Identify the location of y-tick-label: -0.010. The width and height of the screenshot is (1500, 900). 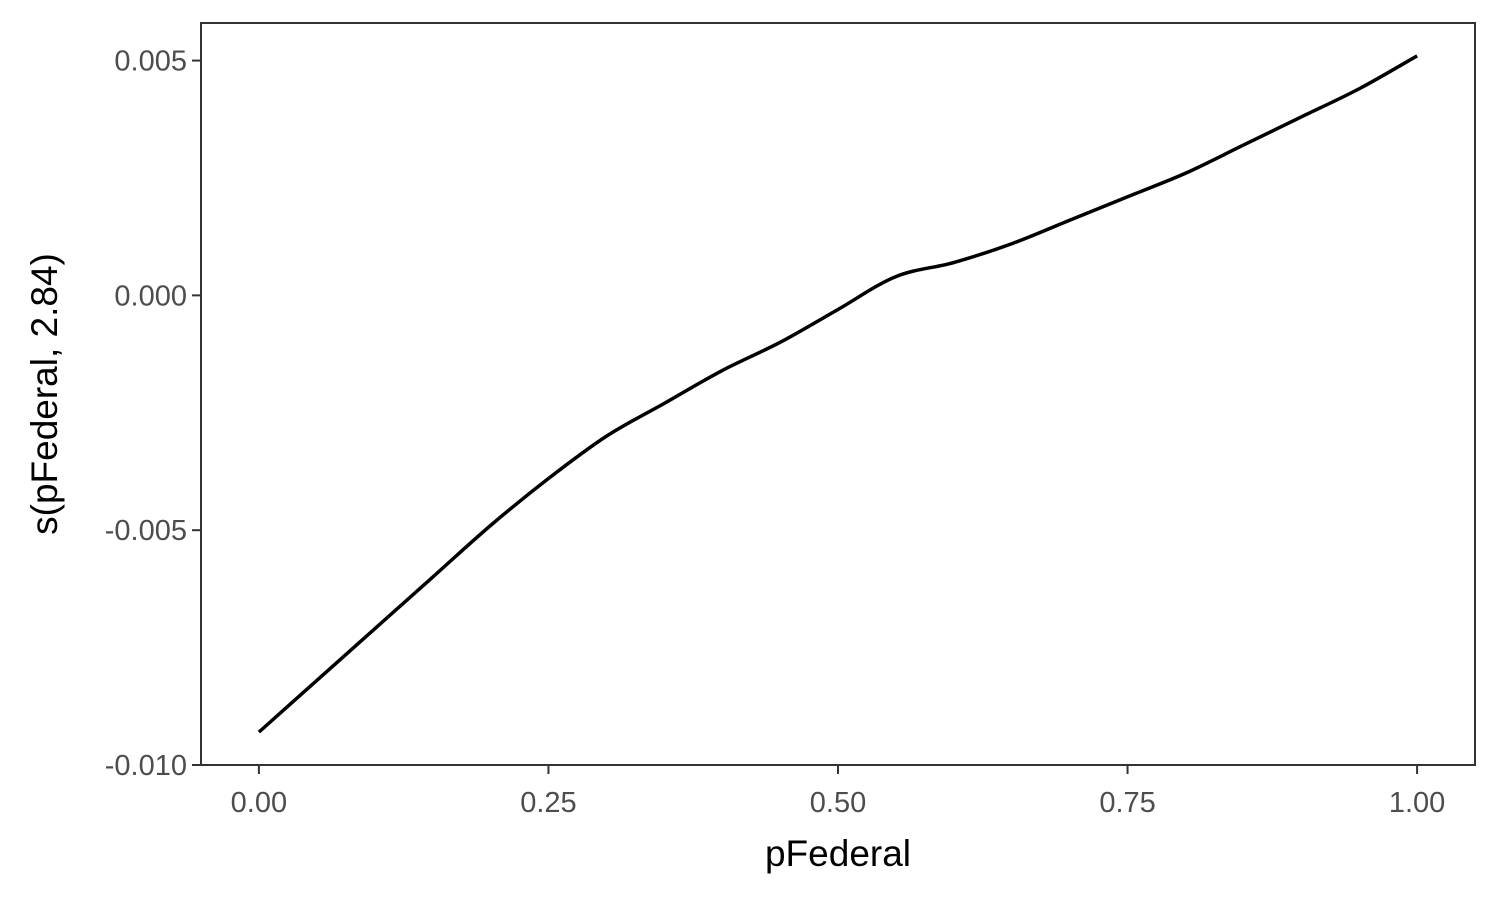
(146, 766).